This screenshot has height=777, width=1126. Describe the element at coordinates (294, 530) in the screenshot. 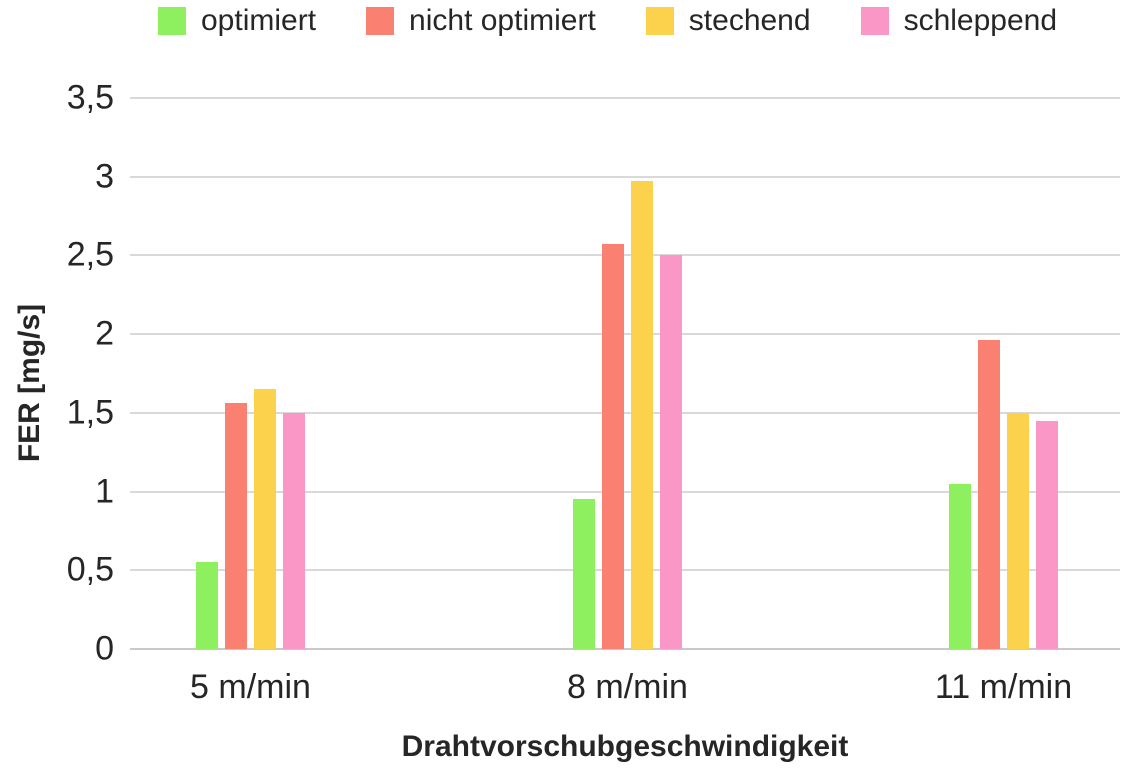

I see `bar-schleppend-5-mmin` at that location.